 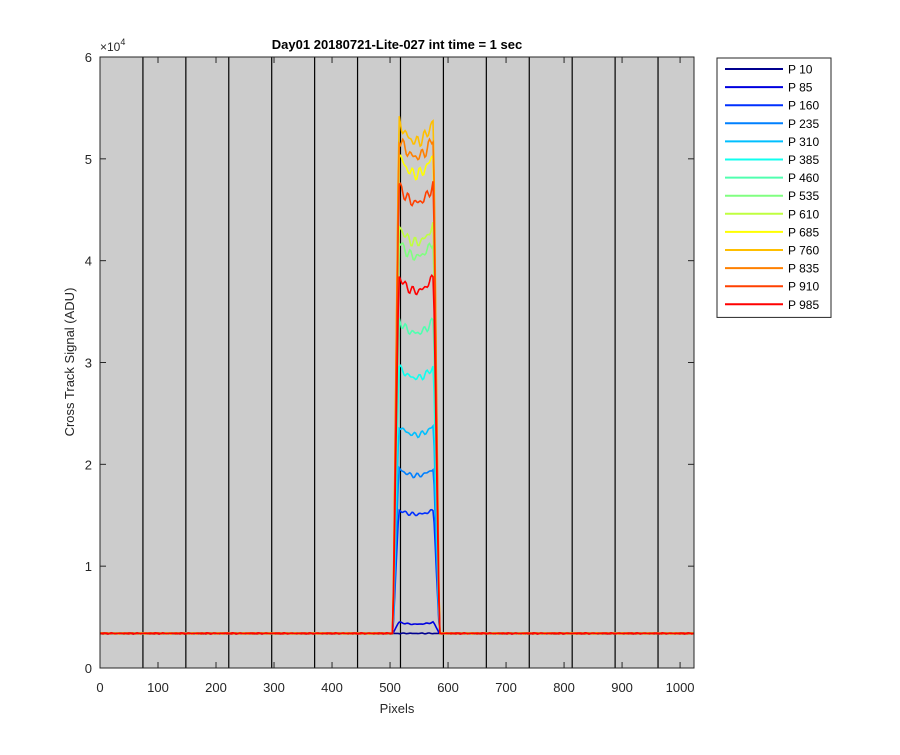 I want to click on y-tick-label: 5, so click(x=88, y=159).